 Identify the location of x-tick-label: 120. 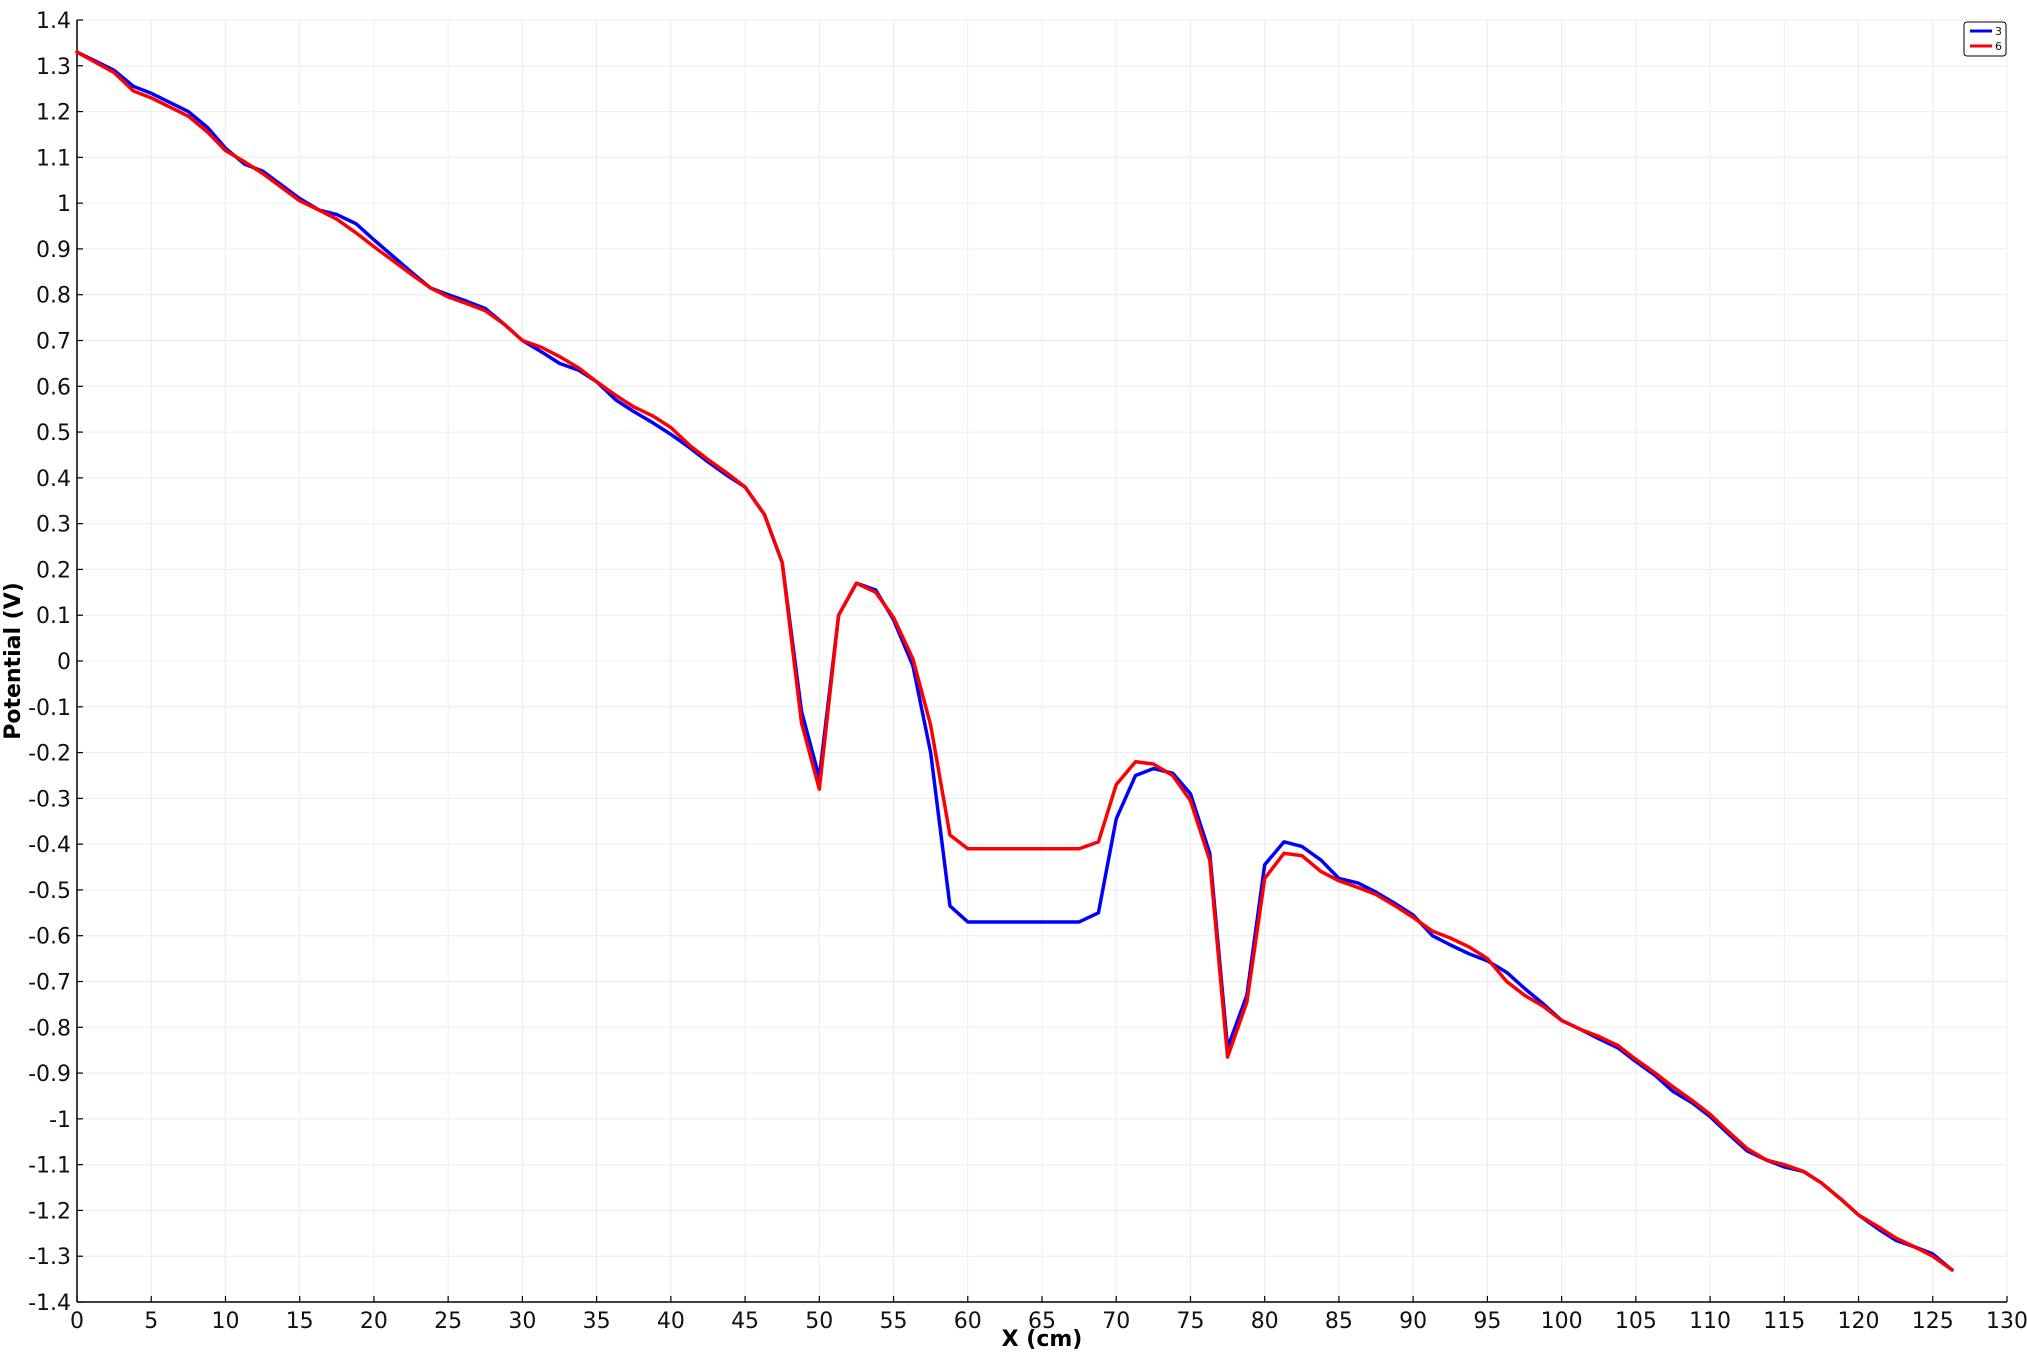
(1859, 1321).